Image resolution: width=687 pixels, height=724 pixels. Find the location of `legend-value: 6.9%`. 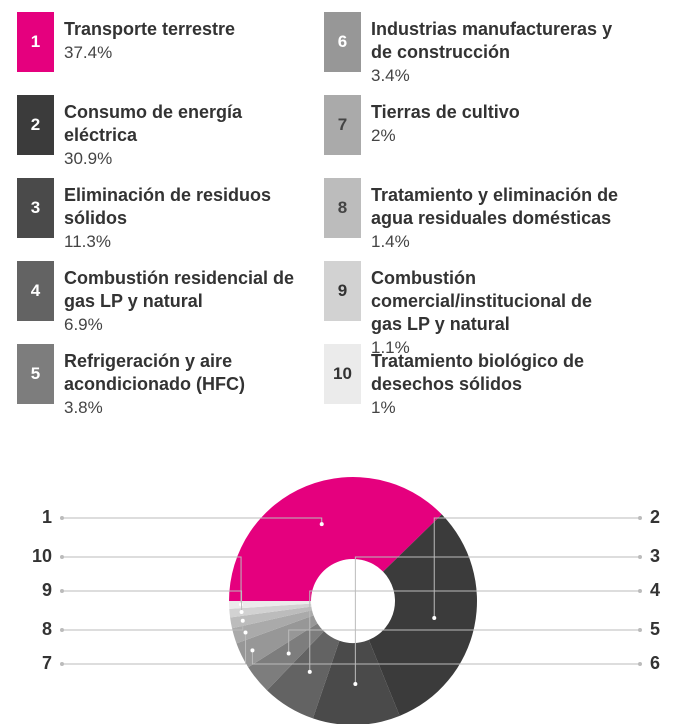

legend-value: 6.9% is located at coordinates (83, 324).